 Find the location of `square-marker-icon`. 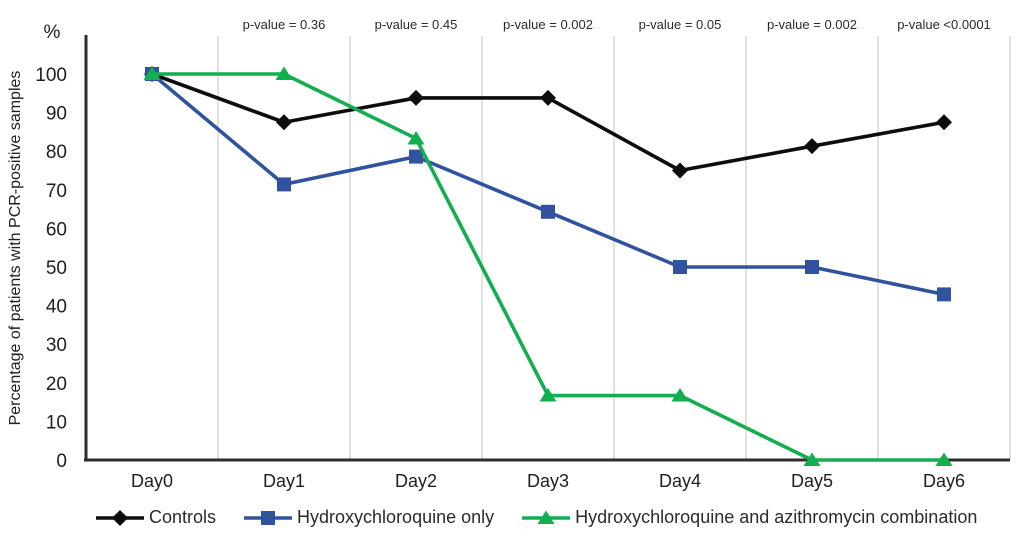

square-marker-icon is located at coordinates (268, 517).